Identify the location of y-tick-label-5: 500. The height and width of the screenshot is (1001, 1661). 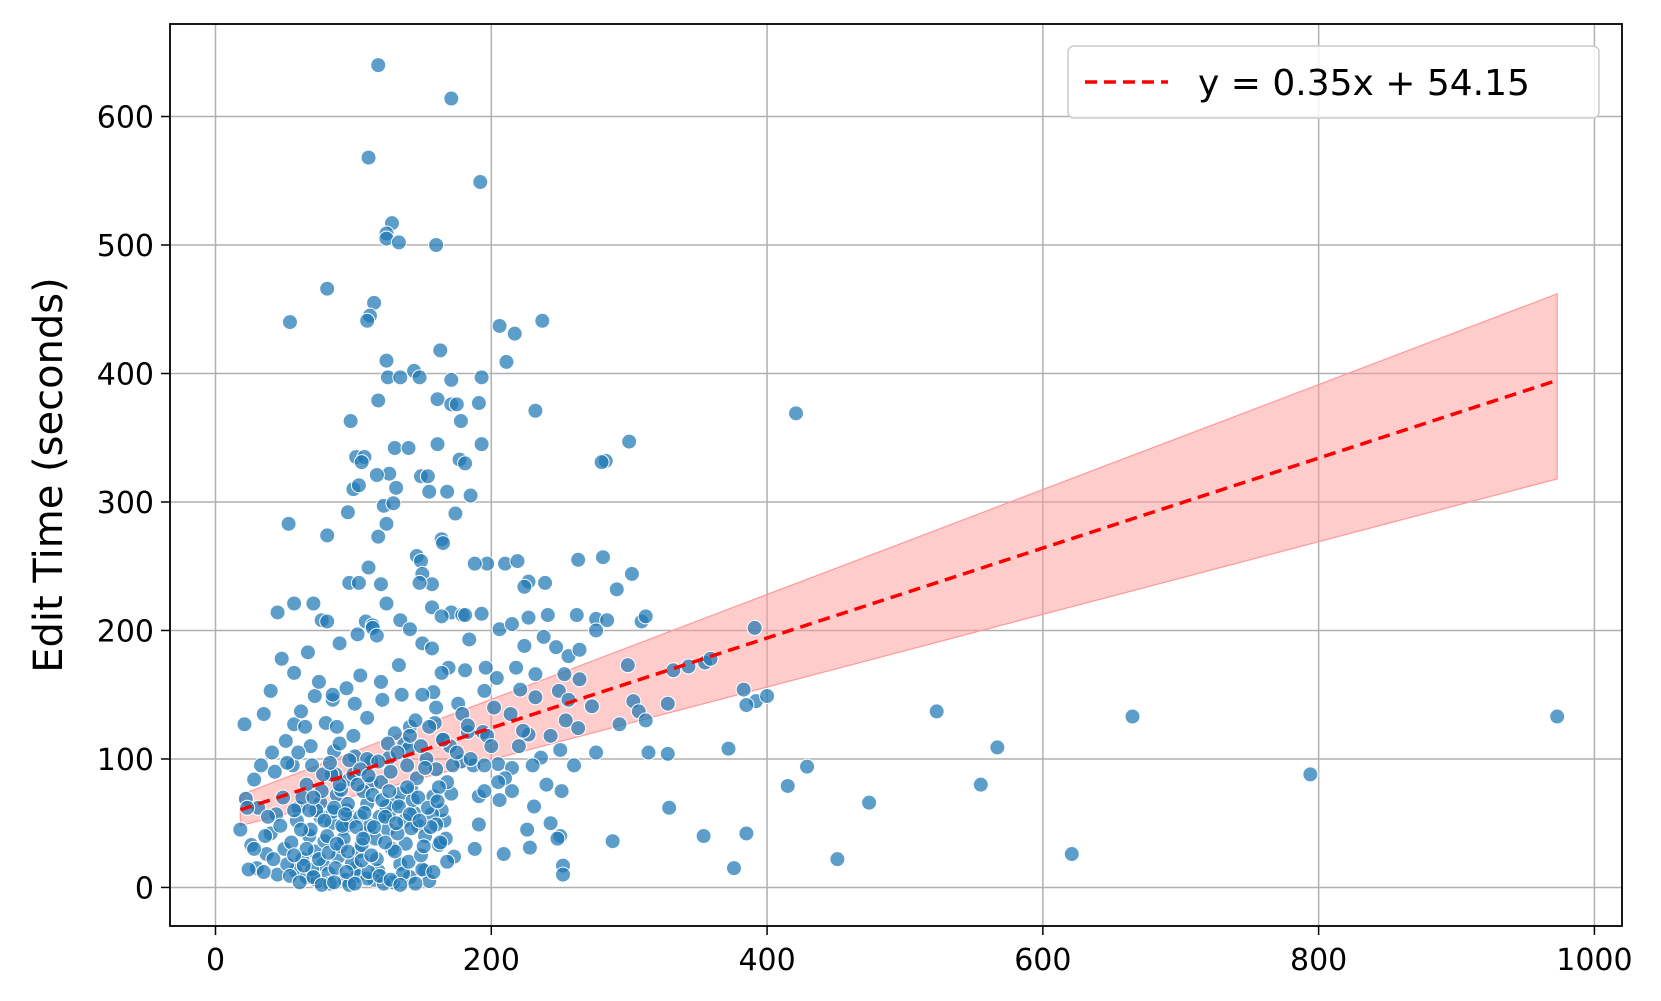
(125, 246).